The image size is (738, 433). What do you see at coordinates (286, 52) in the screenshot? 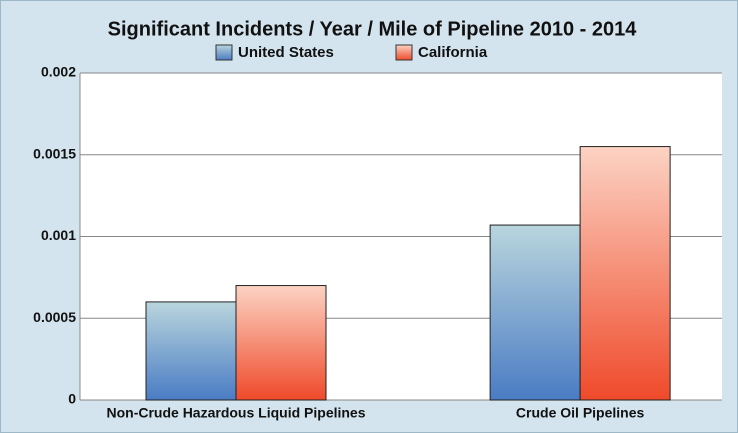
I see `legend-label: United States` at bounding box center [286, 52].